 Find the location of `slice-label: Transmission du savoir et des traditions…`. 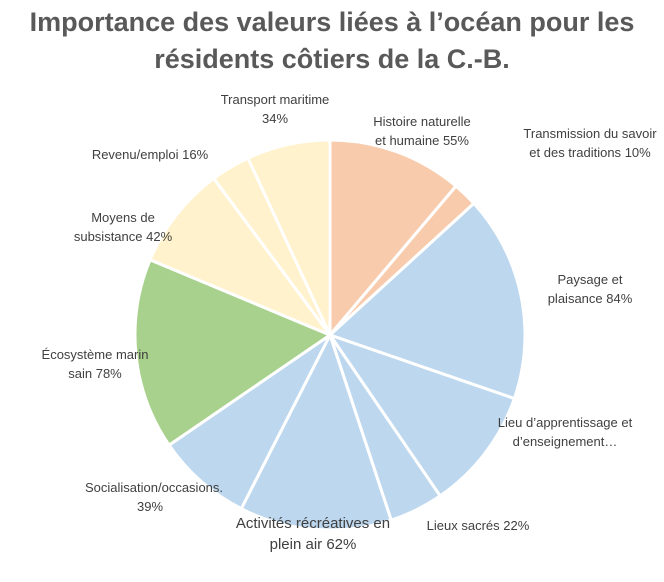

slice-label: Transmission du savoir et des traditions… is located at coordinates (590, 143).